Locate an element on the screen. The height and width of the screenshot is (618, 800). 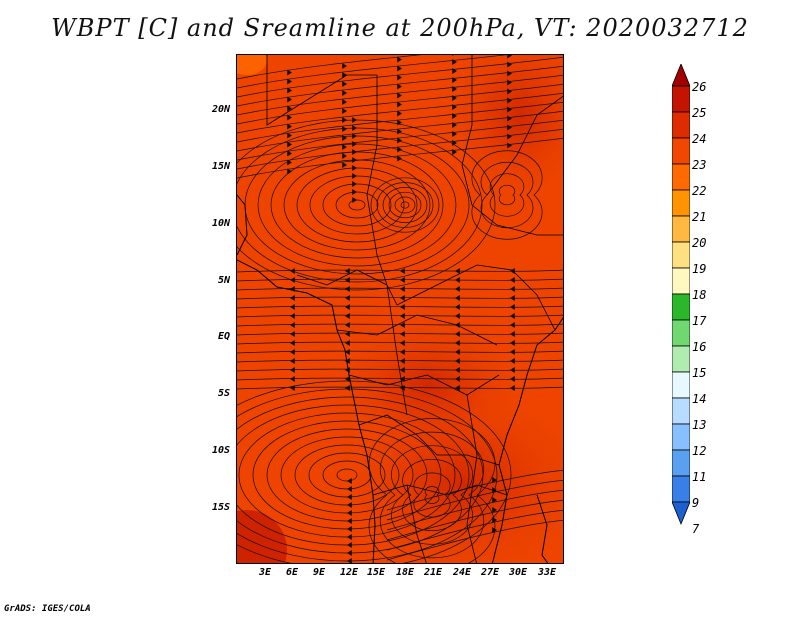
credit-text: GrADS: IGES/COLA is located at coordinates (47, 609).